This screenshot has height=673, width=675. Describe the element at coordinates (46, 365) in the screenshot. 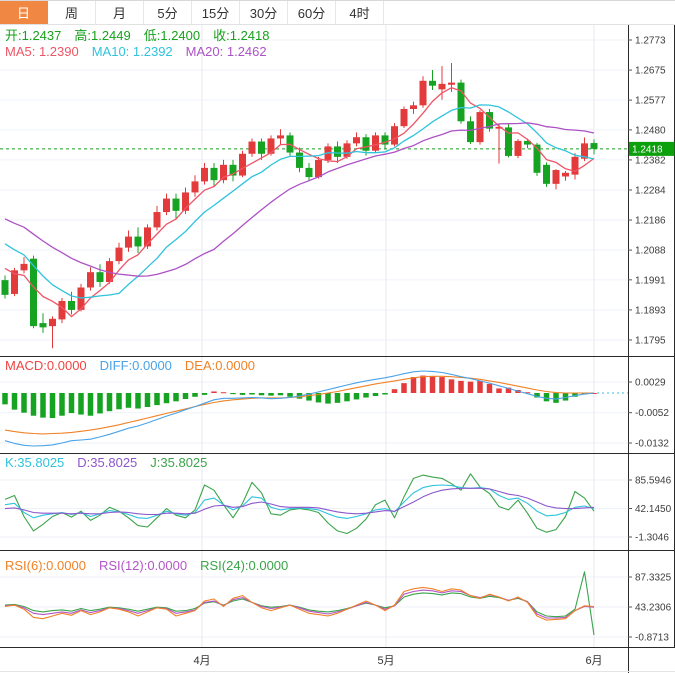

I see `macd-value: MACD:0.0000` at that location.